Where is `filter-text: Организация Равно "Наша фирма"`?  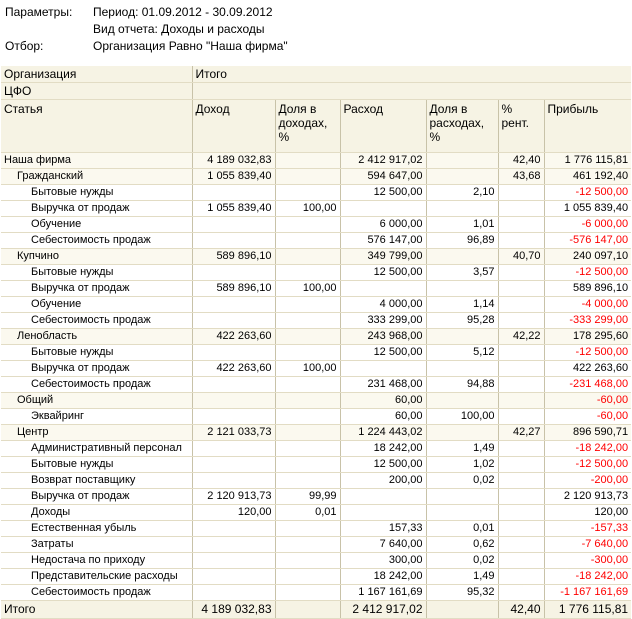 filter-text: Организация Равно "Наша фирма" is located at coordinates (190, 46).